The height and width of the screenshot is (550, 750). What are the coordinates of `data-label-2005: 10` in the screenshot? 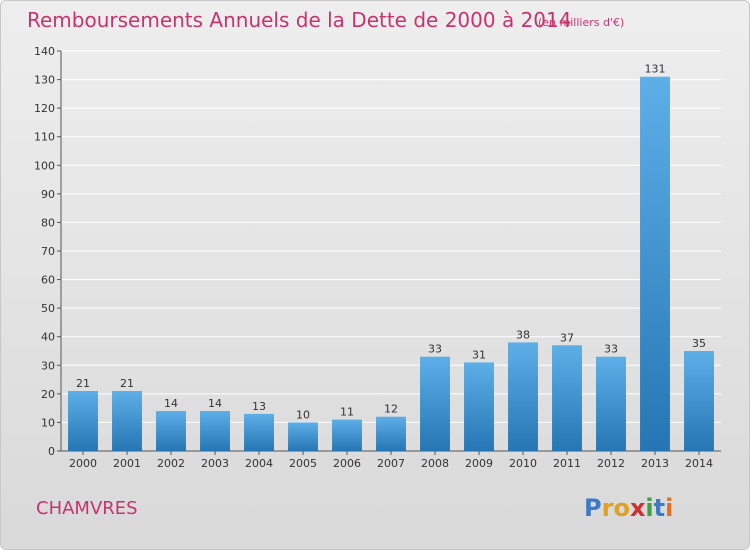 It's located at (303, 414).